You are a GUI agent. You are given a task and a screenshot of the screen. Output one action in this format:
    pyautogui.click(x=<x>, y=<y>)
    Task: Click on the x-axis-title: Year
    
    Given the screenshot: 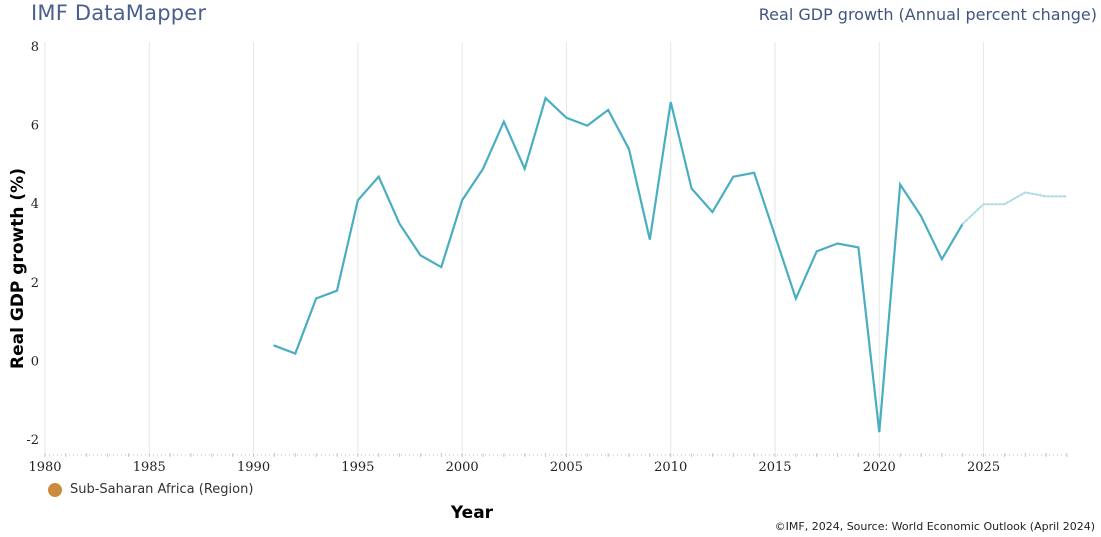 What is the action you would take?
    pyautogui.click(x=472, y=513)
    